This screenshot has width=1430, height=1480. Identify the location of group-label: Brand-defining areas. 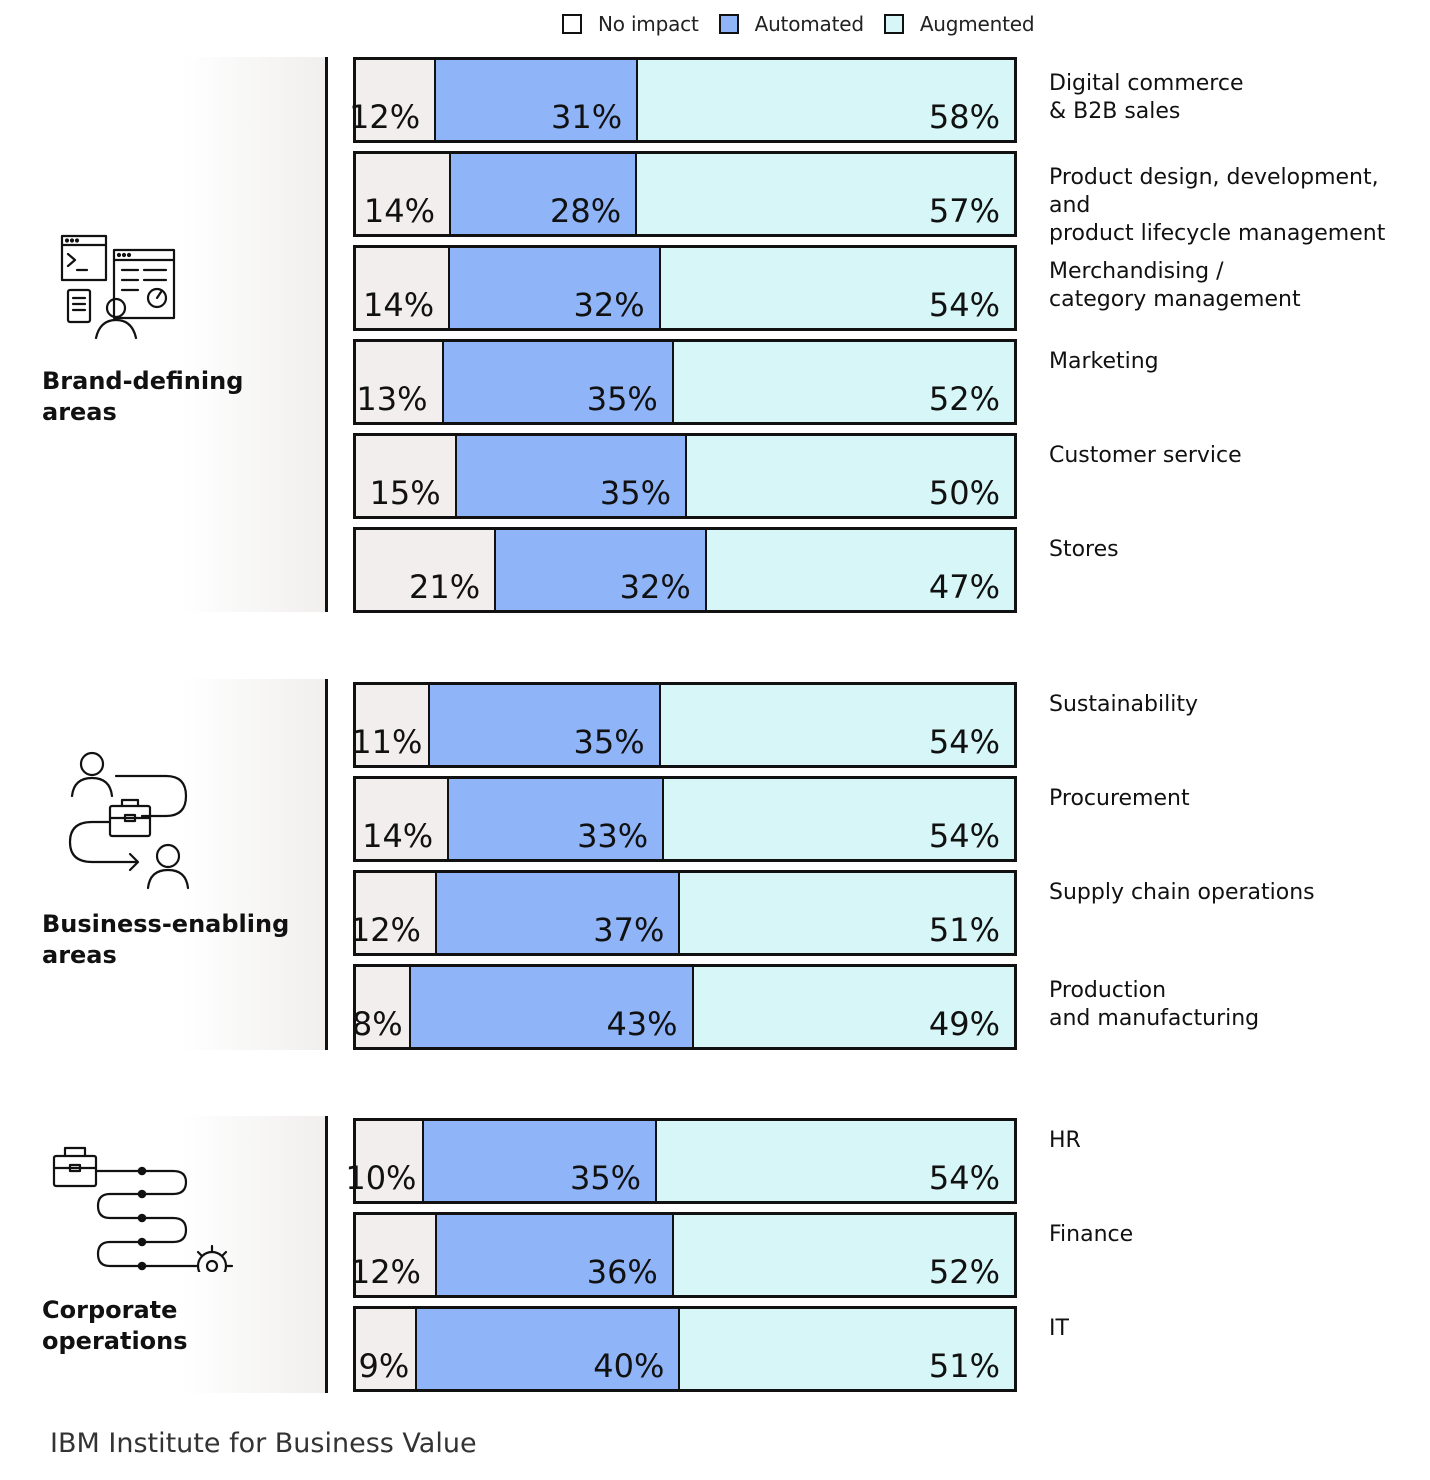
(143, 396).